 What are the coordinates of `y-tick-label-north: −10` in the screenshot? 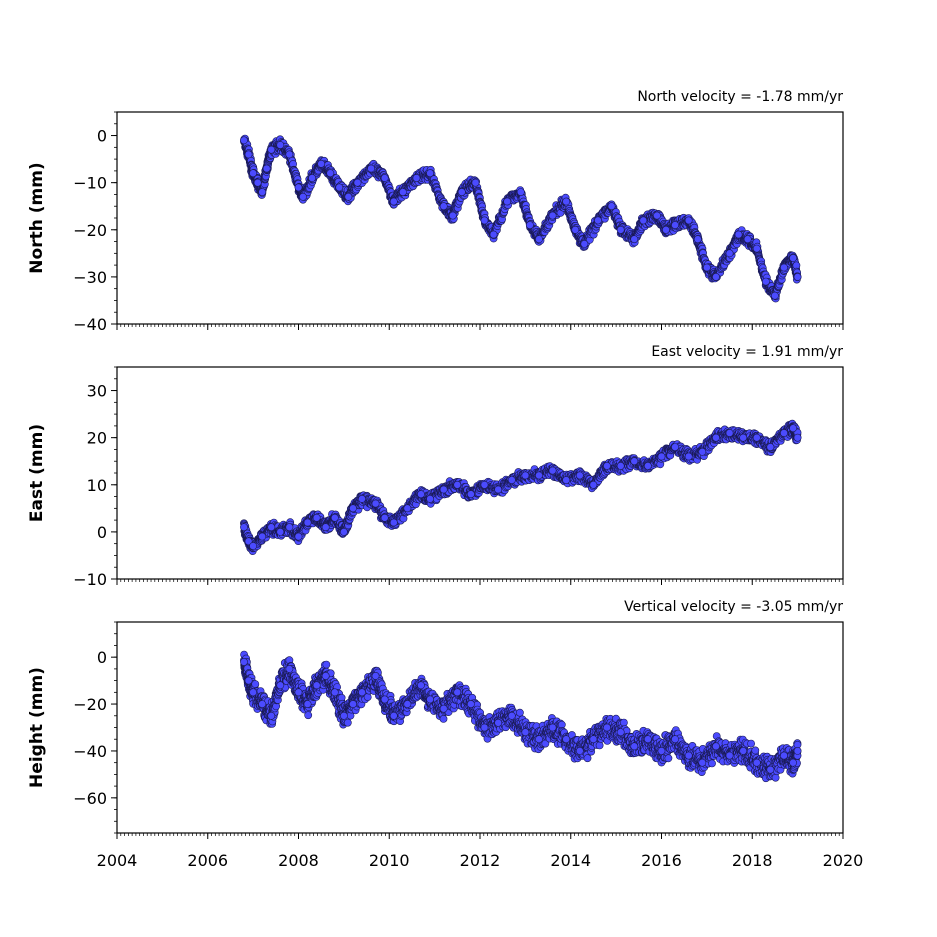 It's located at (90, 183).